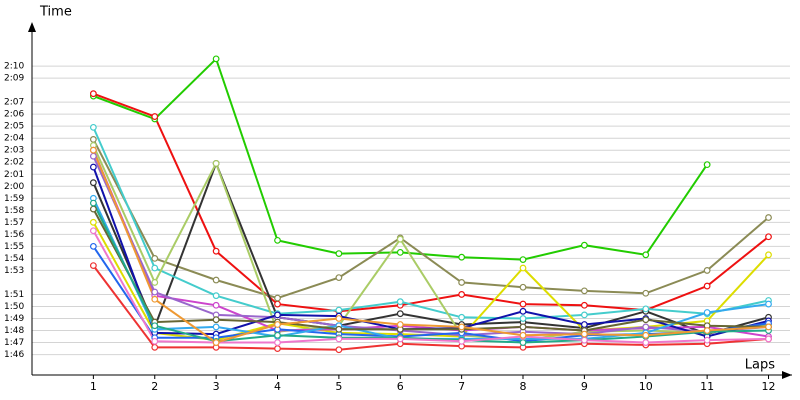 Image resolution: width=800 pixels, height=400 pixels. I want to click on y-tick-label: 1:49, so click(14, 319).